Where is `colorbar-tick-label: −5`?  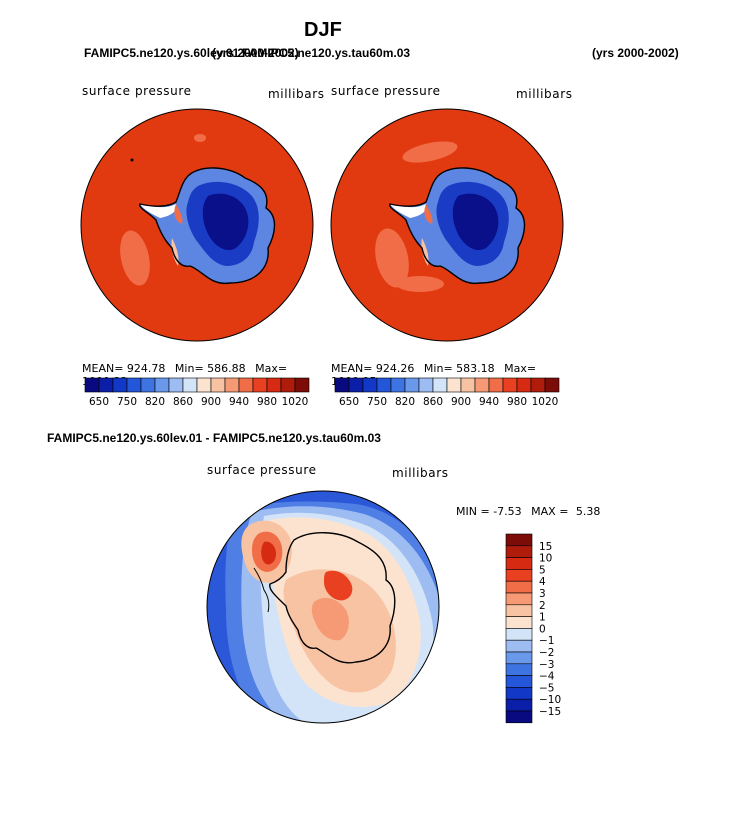
colorbar-tick-label: −5 is located at coordinates (546, 688).